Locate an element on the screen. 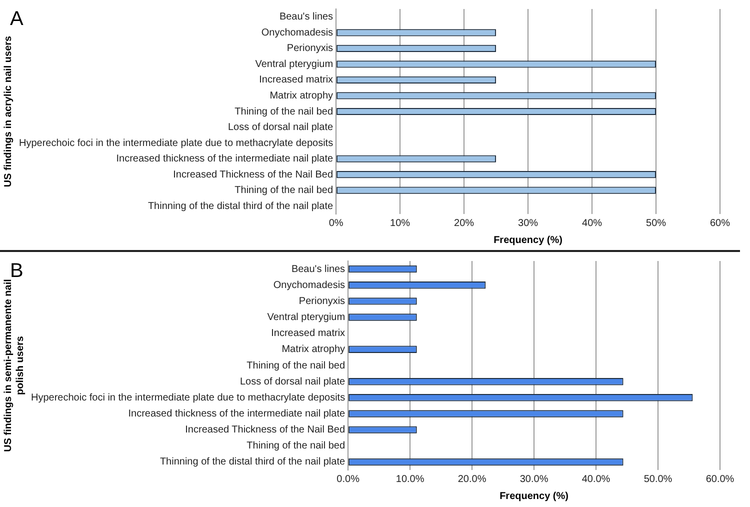 The height and width of the screenshot is (507, 750). text: A is located at coordinates (17, 19).